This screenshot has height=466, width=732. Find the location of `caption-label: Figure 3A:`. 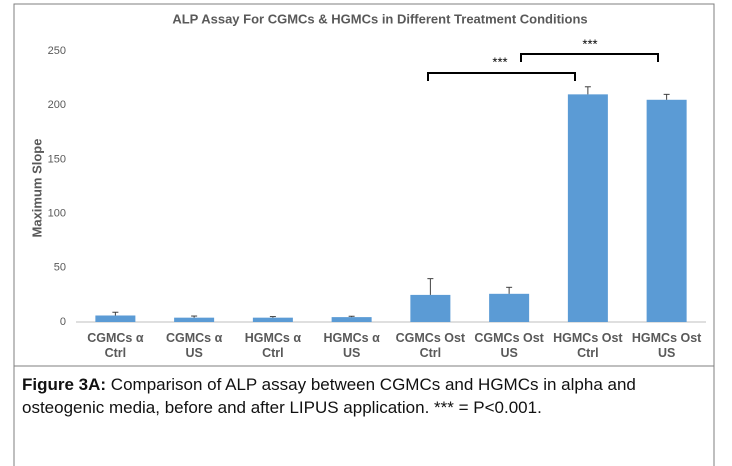

caption-label: Figure 3A: is located at coordinates (64, 384).